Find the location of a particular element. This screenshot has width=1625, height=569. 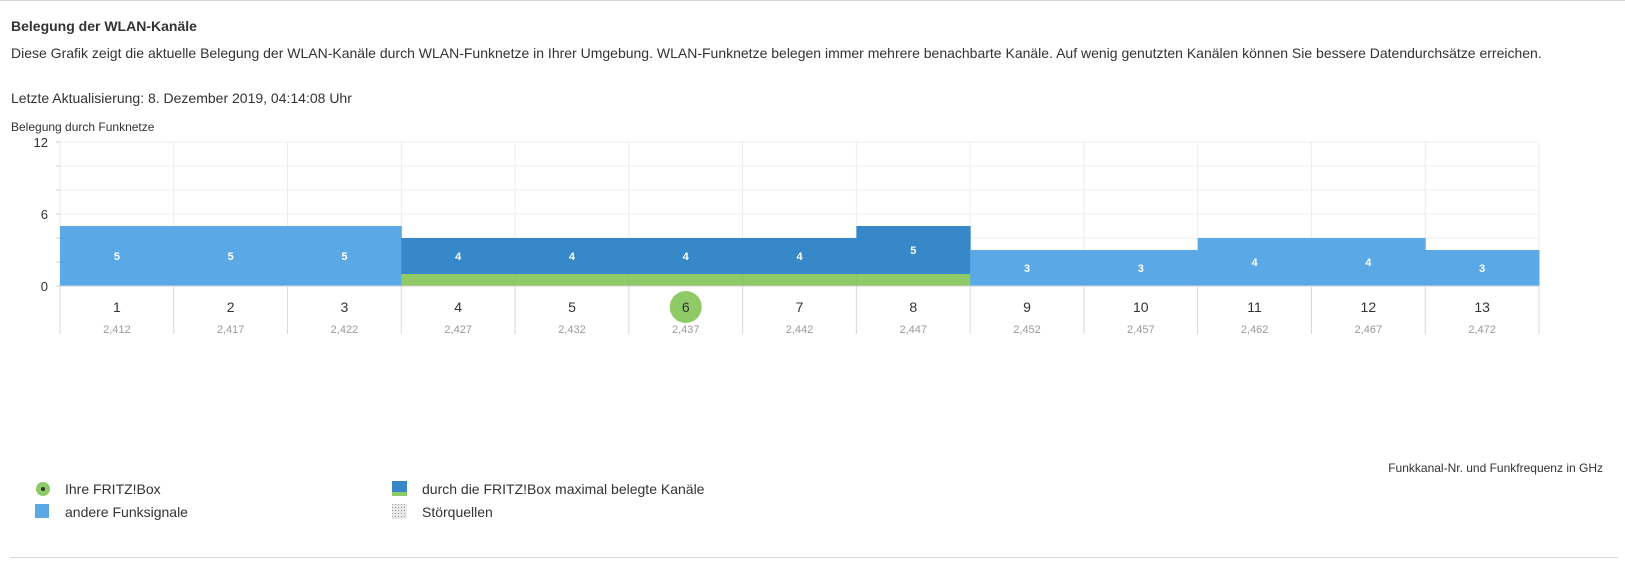

frequency-label: 2,452 is located at coordinates (1027, 330).